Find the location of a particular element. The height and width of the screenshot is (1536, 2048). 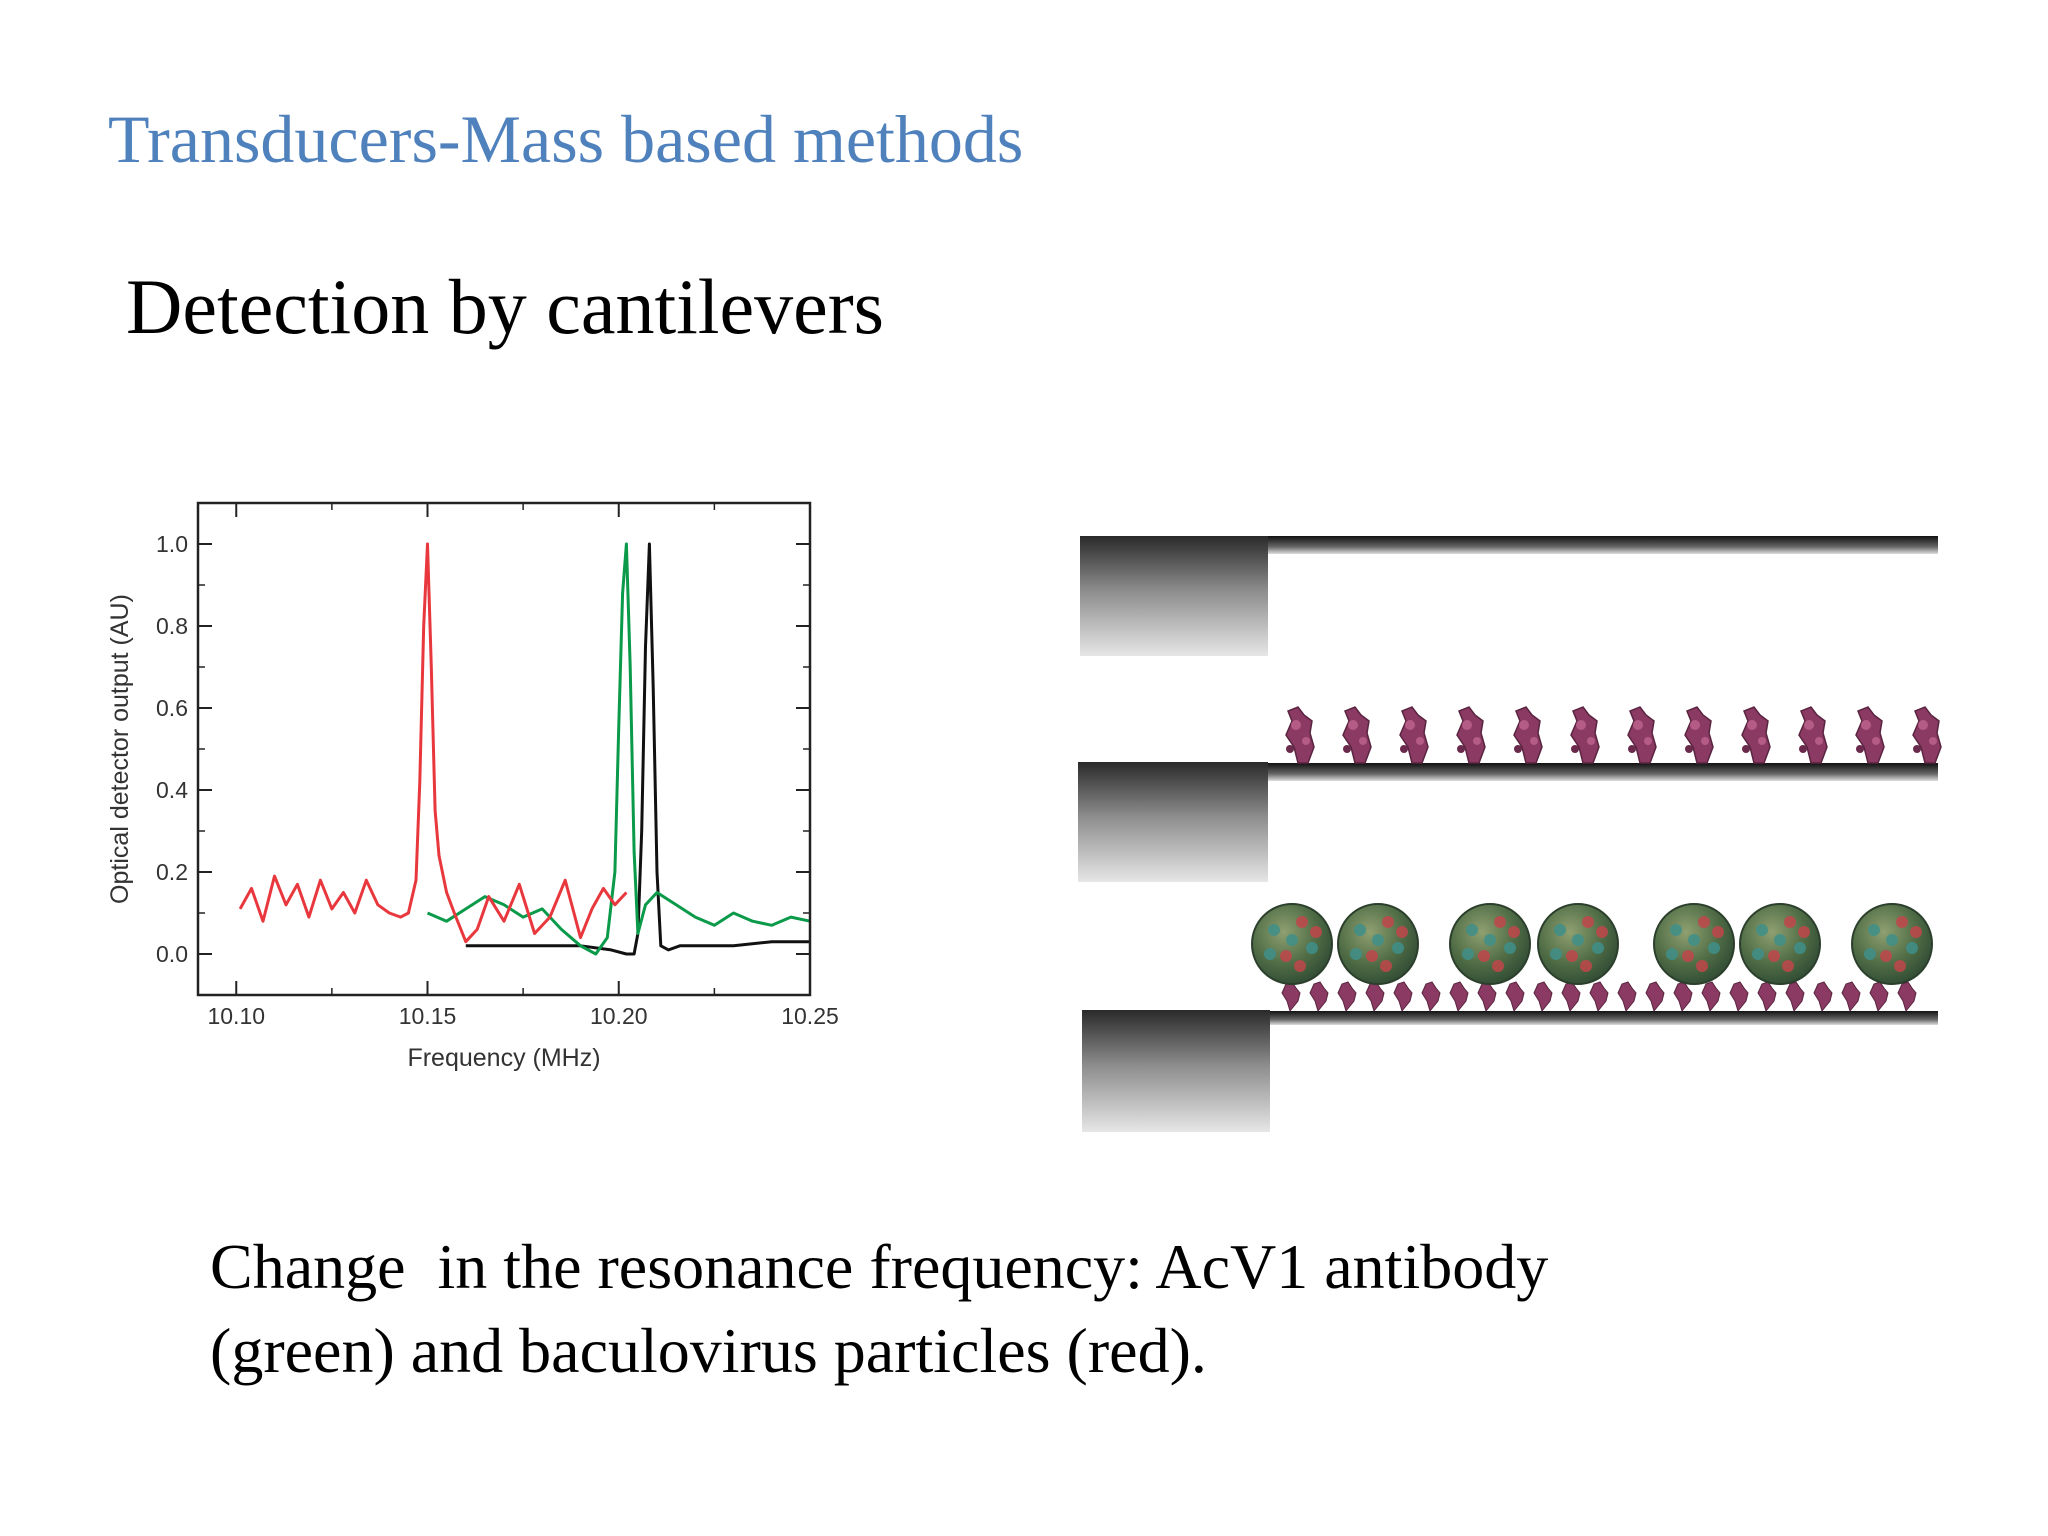

y-tick-label: 0.8 is located at coordinates (172, 626).